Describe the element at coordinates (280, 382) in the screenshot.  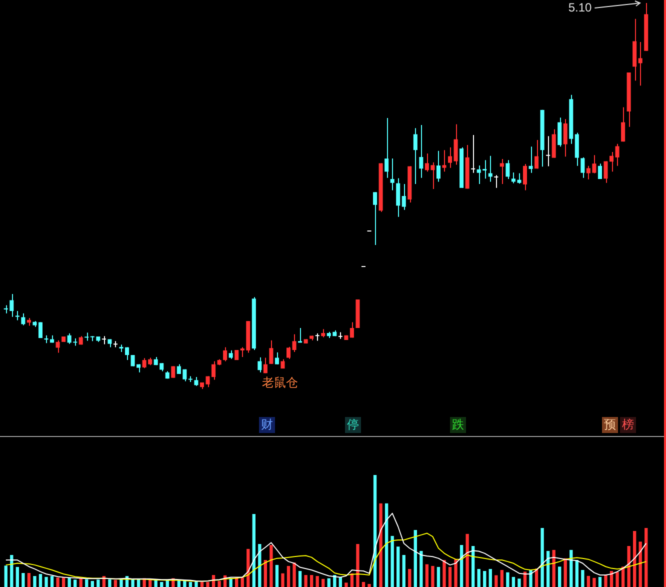
I see `annotation: 老鼠仓` at that location.